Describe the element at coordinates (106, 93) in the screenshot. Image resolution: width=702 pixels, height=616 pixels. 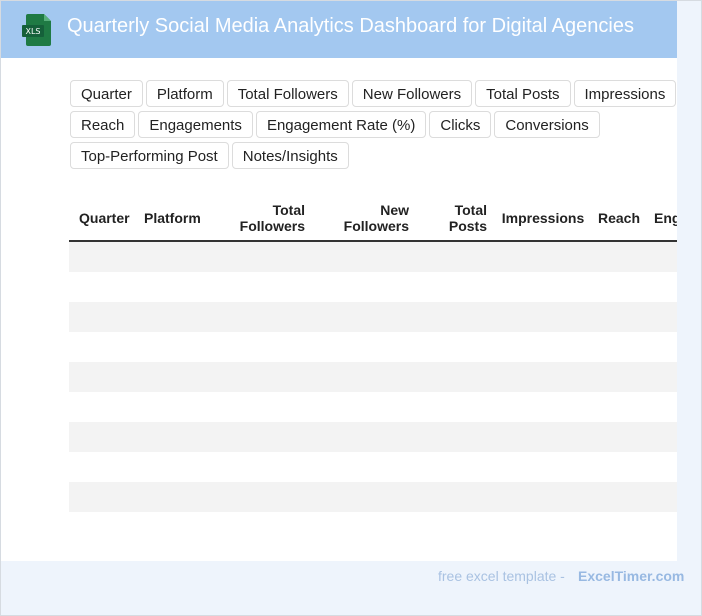
I see `column-tag: Quarter` at that location.